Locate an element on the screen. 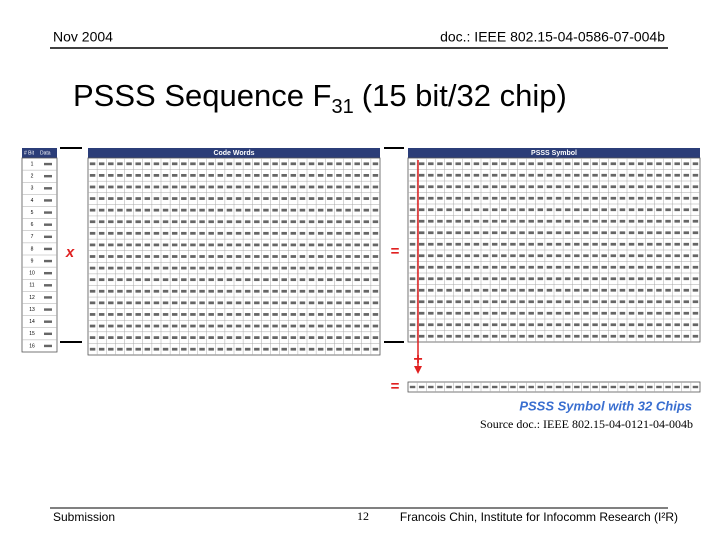  row-number: 9 is located at coordinates (32, 261).